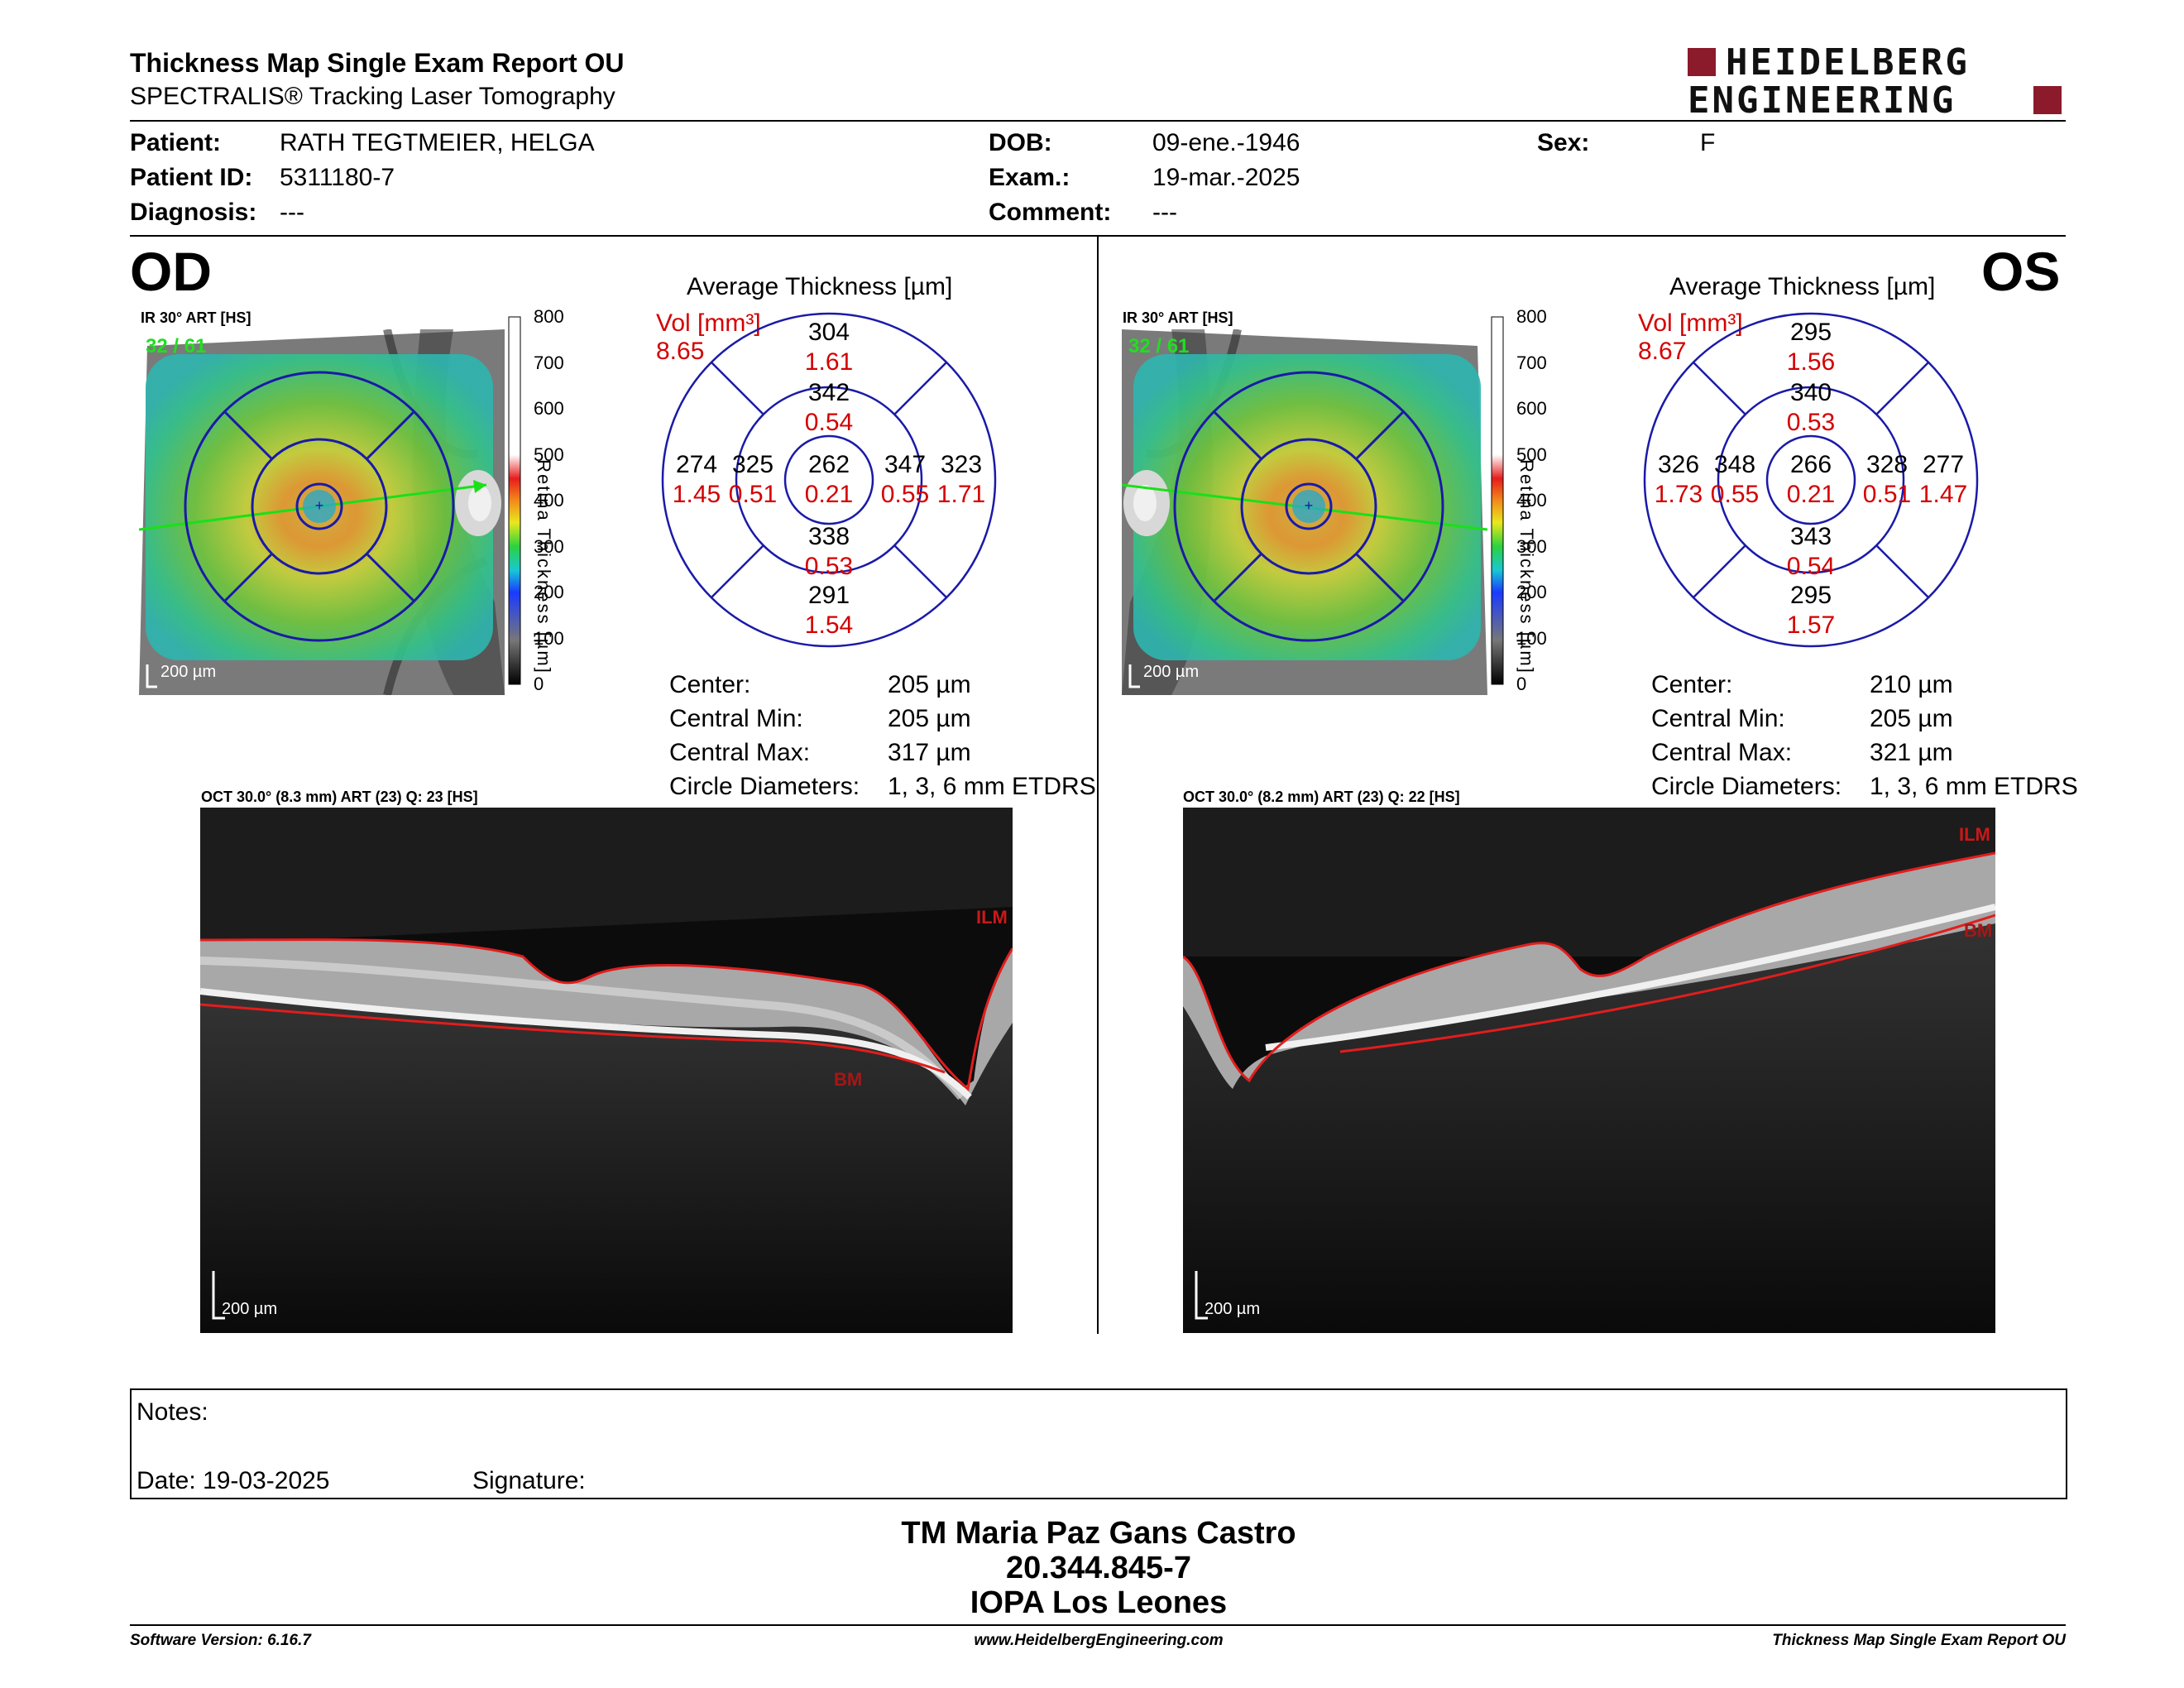 This screenshot has width=2184, height=1688. I want to click on notes-box: Notes: Date: 19-03-2025 Signature:, so click(1098, 1443).